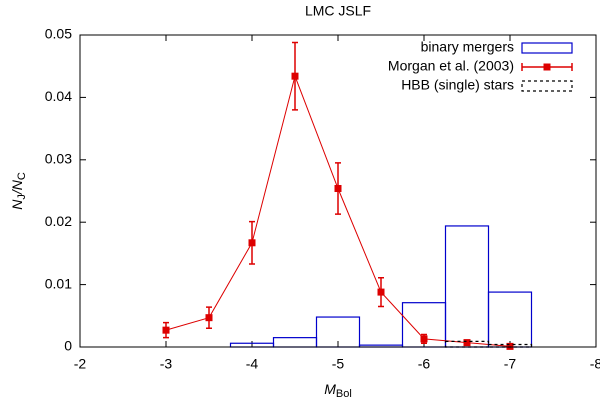  I want to click on y-label-n: N, so click(17, 204).